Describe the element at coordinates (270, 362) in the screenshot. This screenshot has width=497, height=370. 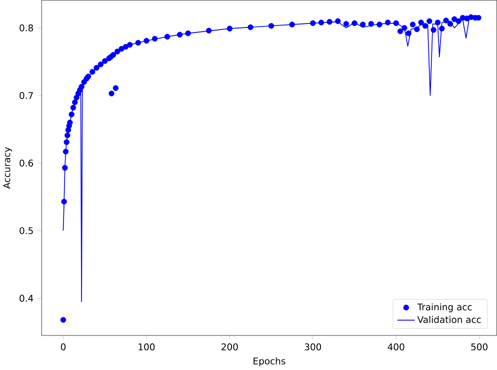
I see `x-axis-title: Epochs` at that location.